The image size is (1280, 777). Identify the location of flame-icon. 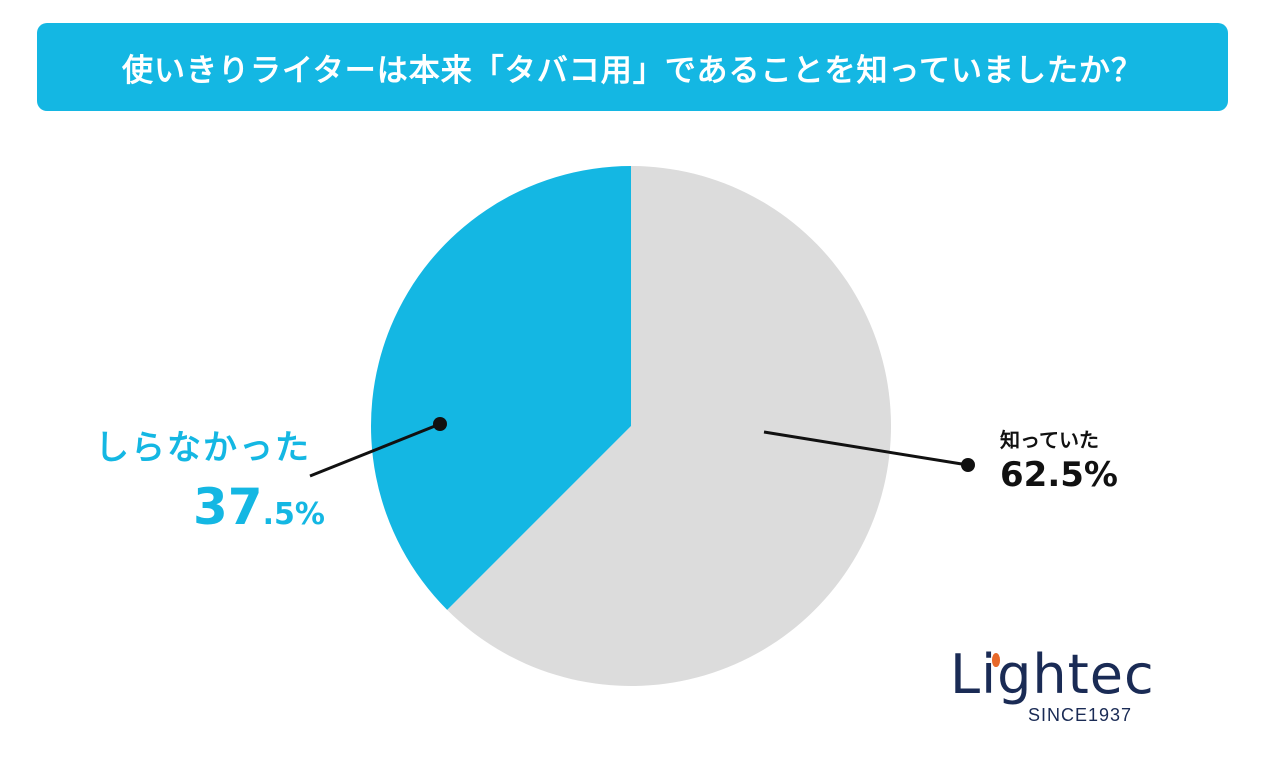
(996, 660).